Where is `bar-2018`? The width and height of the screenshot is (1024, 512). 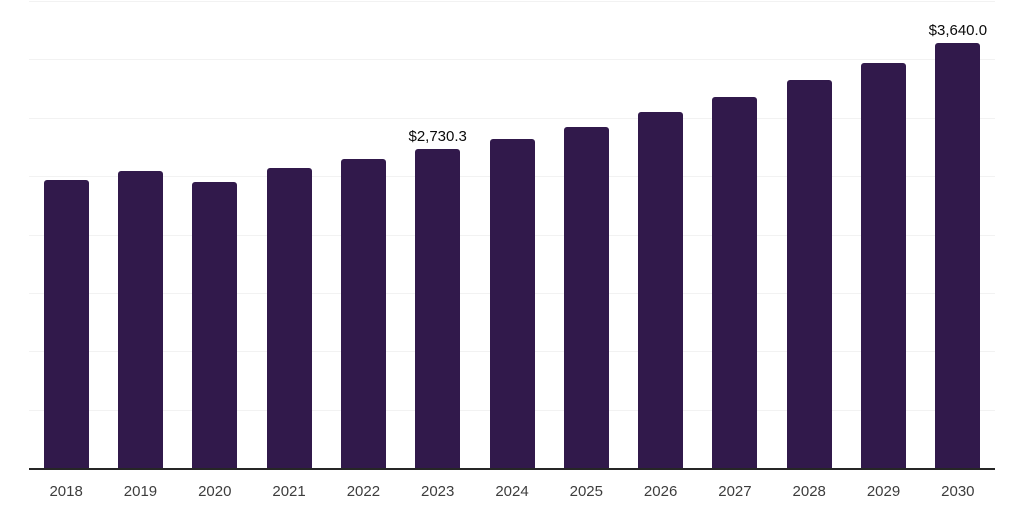 bar-2018 is located at coordinates (66, 324).